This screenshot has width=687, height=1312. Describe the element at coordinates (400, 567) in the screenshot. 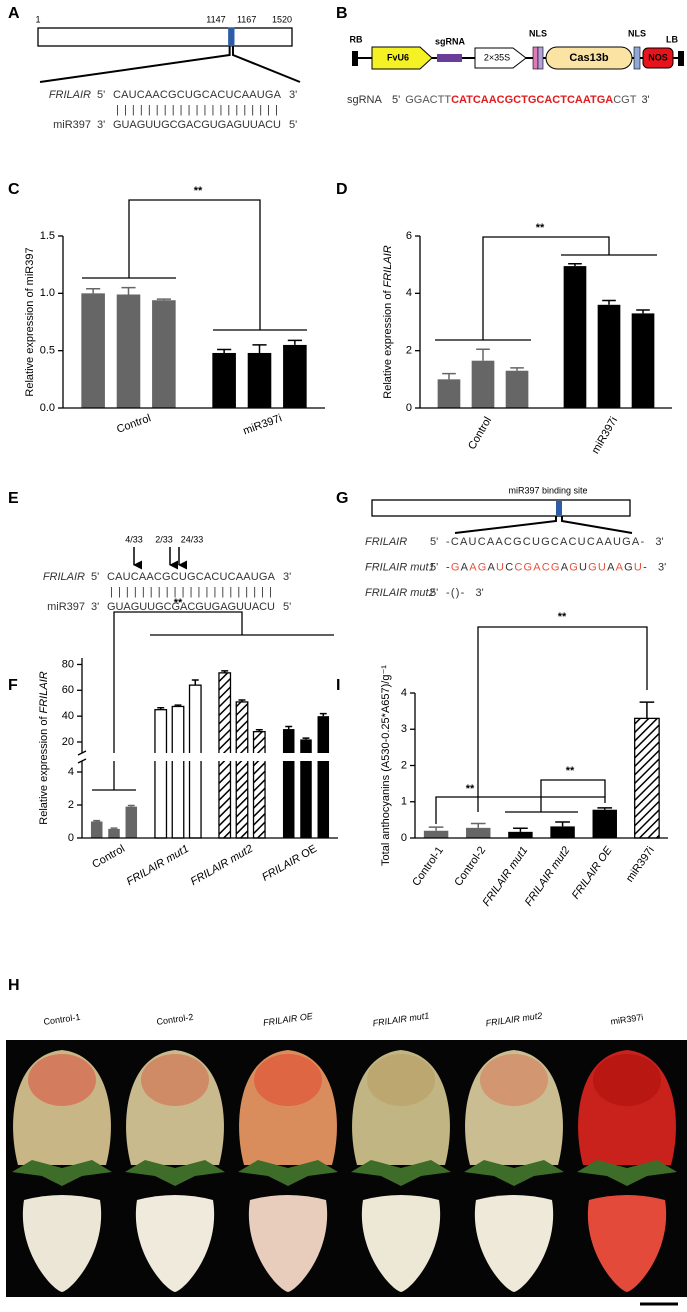

I see `sequence-name: FRILAIR mut1` at that location.